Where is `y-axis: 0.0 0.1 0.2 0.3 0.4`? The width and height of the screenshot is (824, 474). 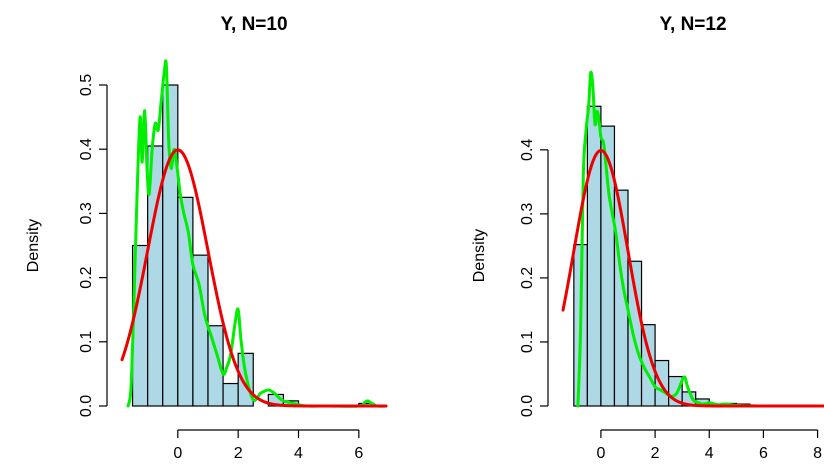 y-axis: 0.0 0.1 0.2 0.3 0.4 is located at coordinates (534, 278).